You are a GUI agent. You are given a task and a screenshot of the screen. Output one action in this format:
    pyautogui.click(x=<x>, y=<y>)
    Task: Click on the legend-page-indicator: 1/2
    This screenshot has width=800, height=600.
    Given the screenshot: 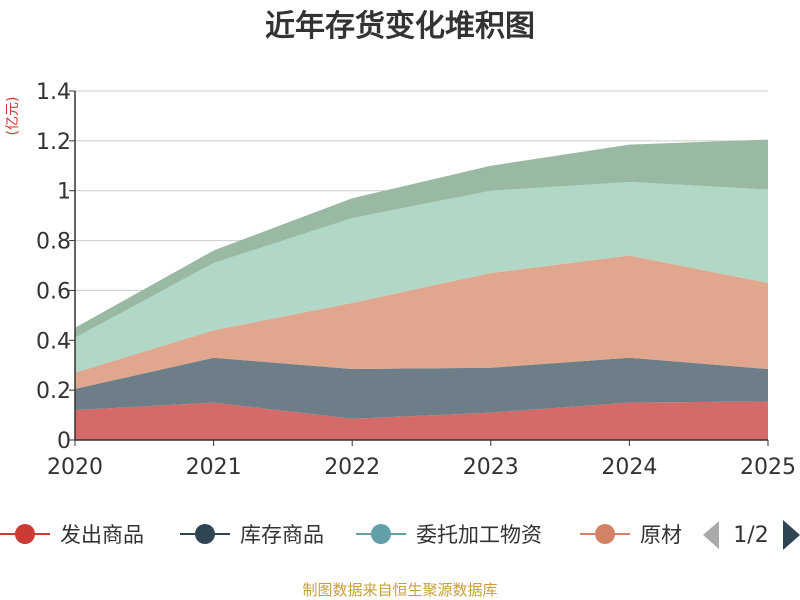 What is the action you would take?
    pyautogui.click(x=750, y=535)
    